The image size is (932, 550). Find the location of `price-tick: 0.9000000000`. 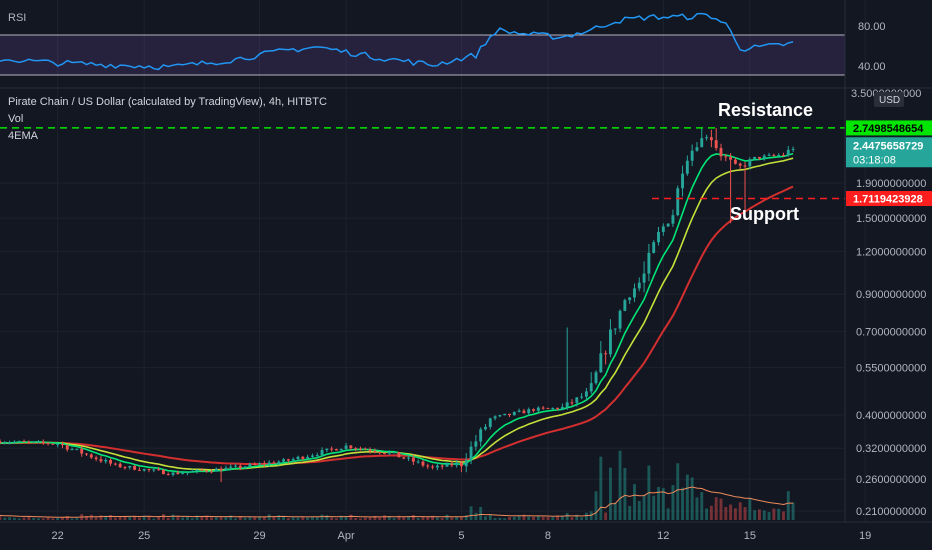

price-tick: 0.9000000000 is located at coordinates (891, 295).